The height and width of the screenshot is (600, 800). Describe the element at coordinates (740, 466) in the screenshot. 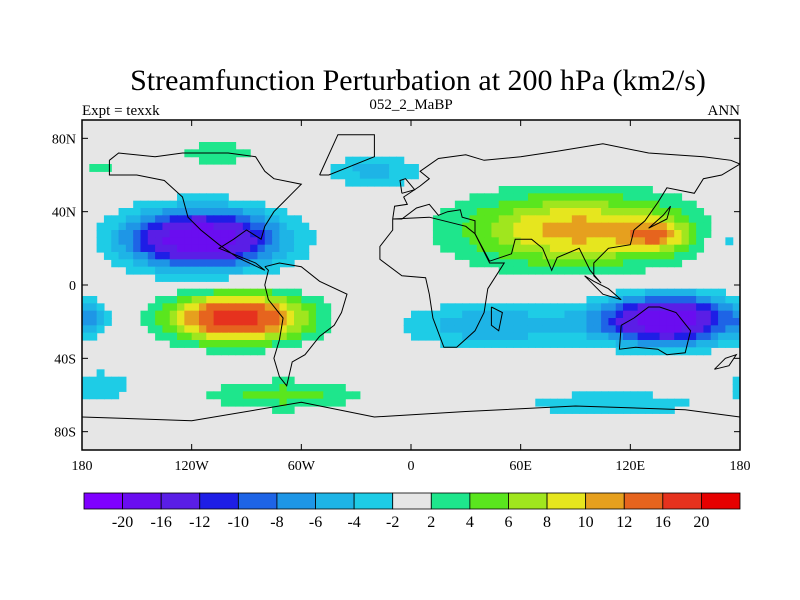

I see `x-tick-label: 180` at that location.